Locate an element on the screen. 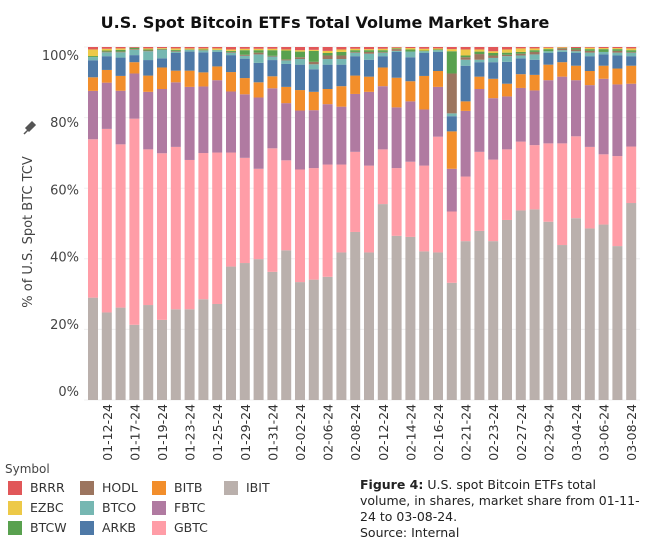  legend-swatch is located at coordinates (87, 487).